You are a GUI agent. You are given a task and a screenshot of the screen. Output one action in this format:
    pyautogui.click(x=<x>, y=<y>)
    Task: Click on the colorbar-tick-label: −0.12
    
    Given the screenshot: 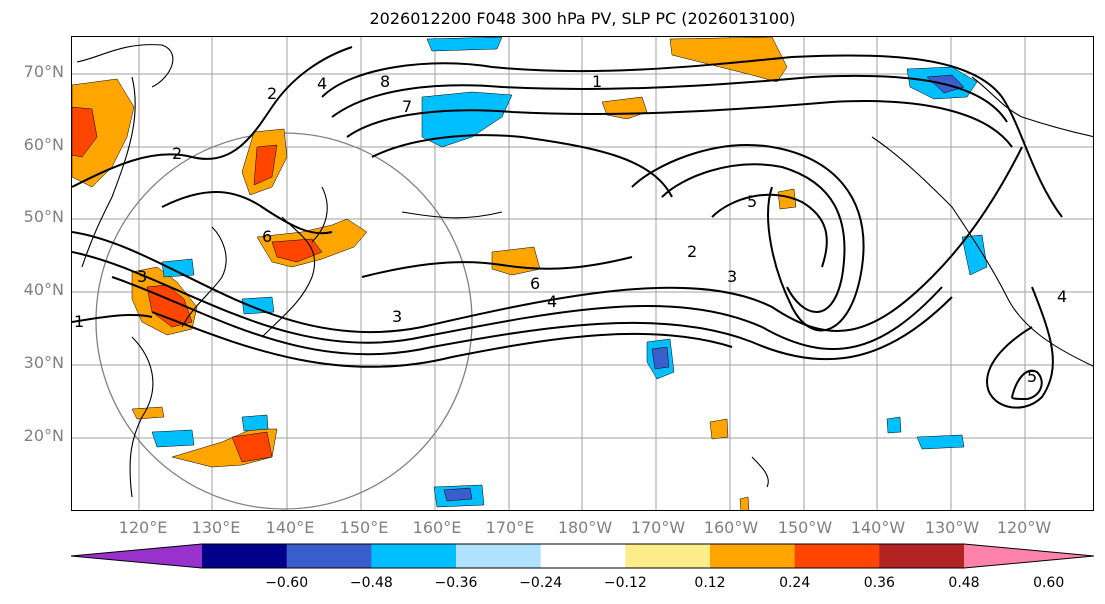 What is the action you would take?
    pyautogui.click(x=625, y=583)
    